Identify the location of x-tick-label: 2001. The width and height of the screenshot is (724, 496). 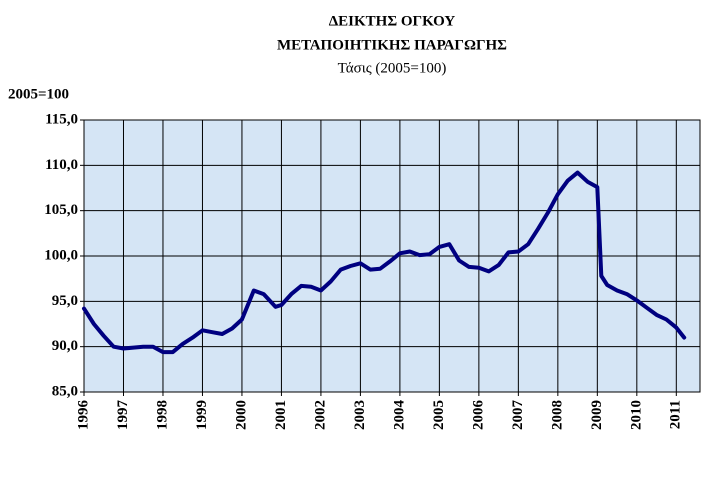
(281, 415).